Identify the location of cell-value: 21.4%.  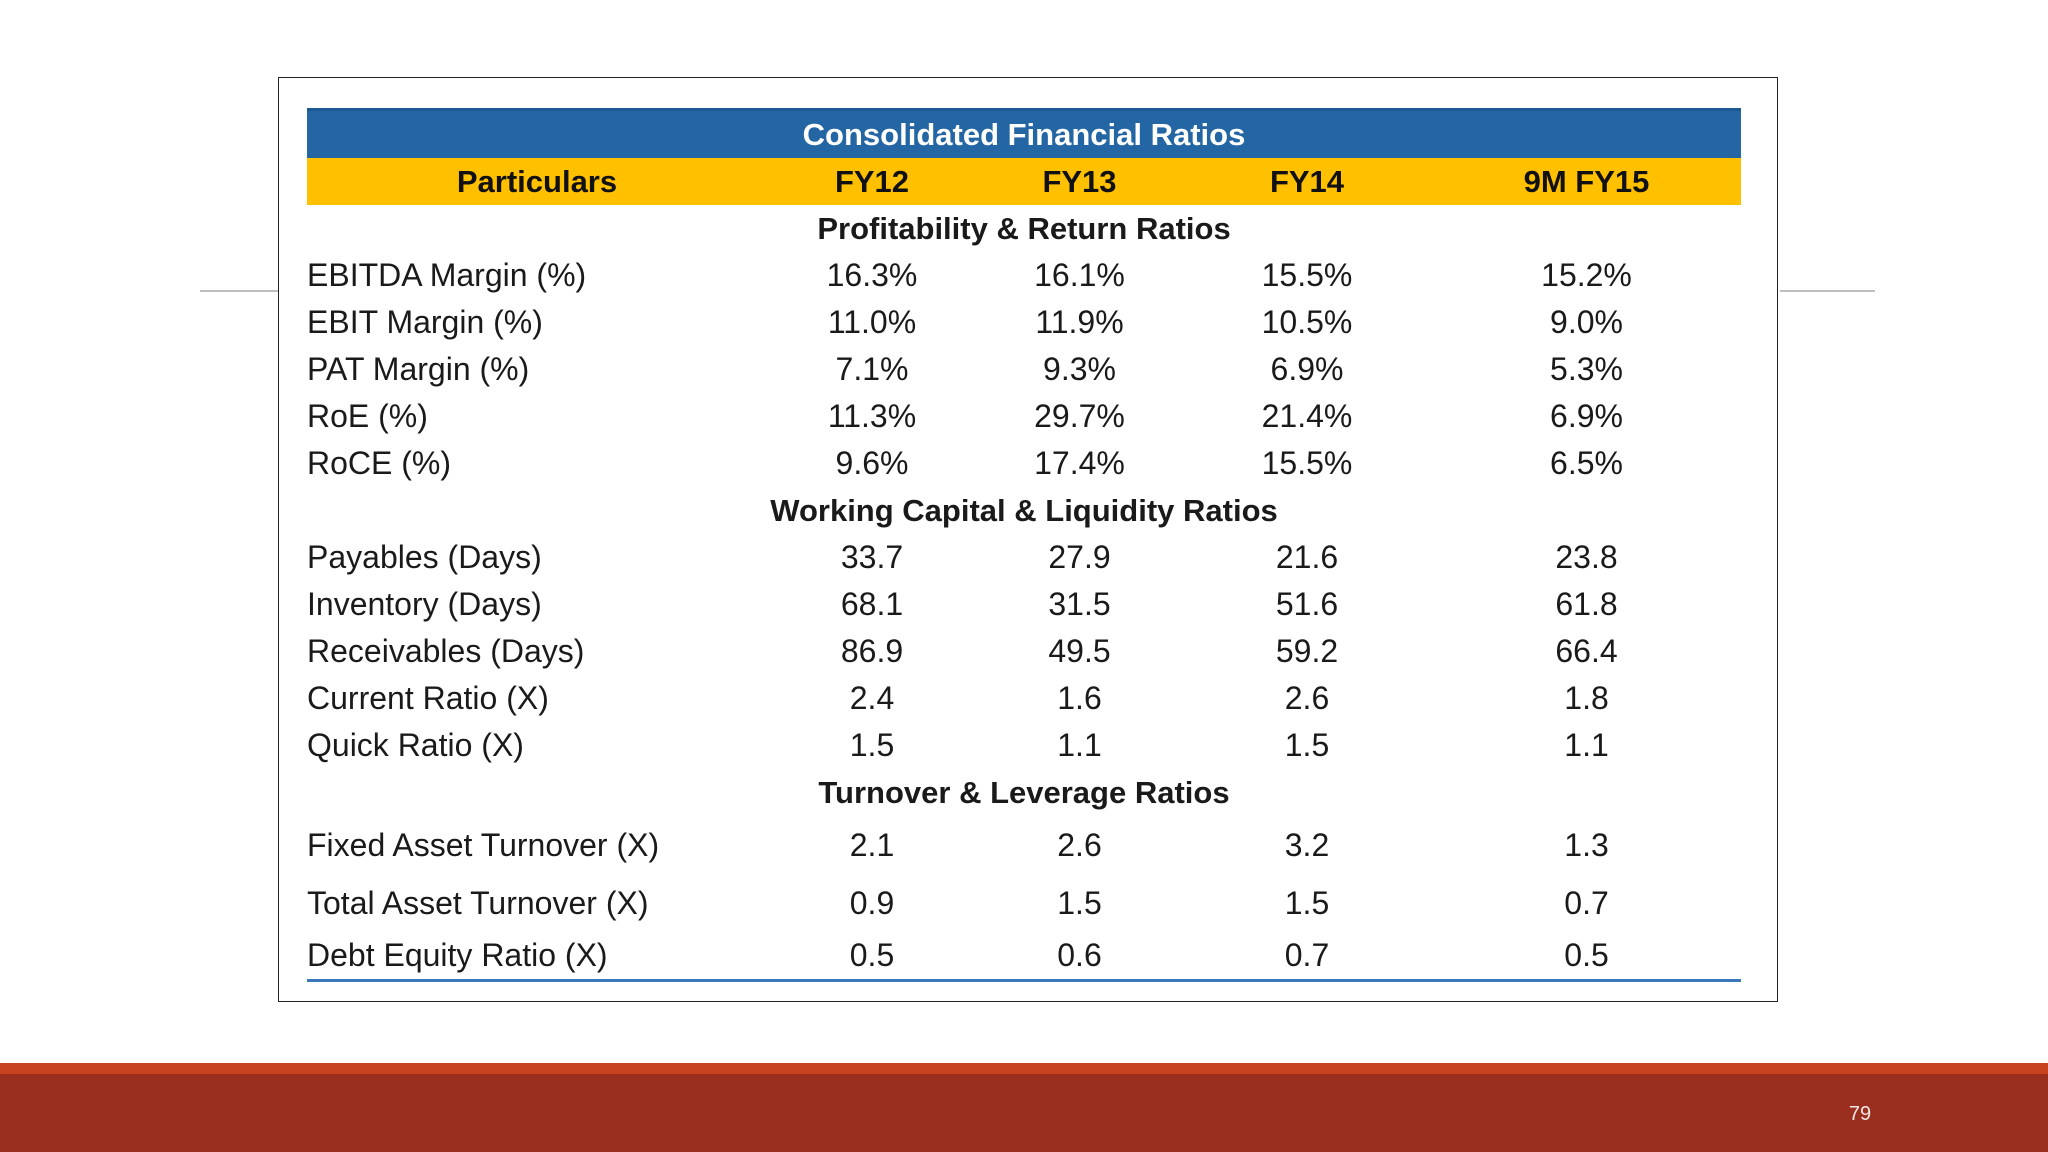
(1307, 416).